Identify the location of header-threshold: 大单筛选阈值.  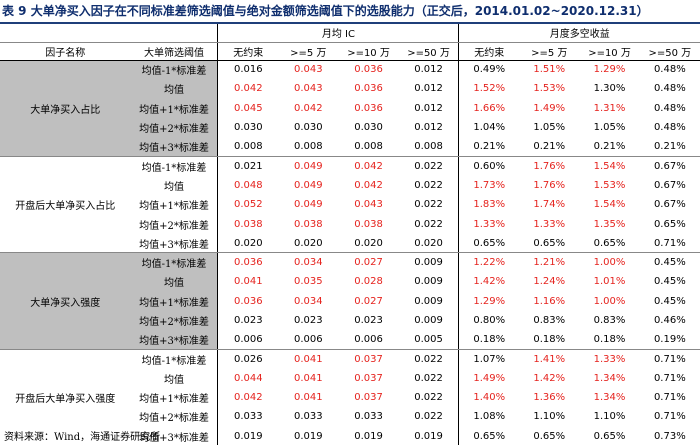
(174, 51).